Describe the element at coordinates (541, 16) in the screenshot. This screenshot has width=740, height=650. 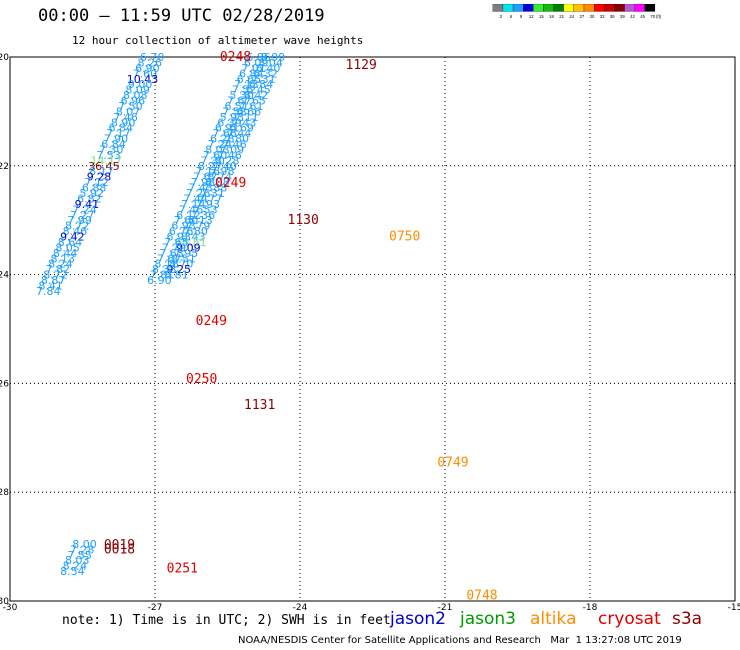
I see `scale-tick-label: 15` at that location.